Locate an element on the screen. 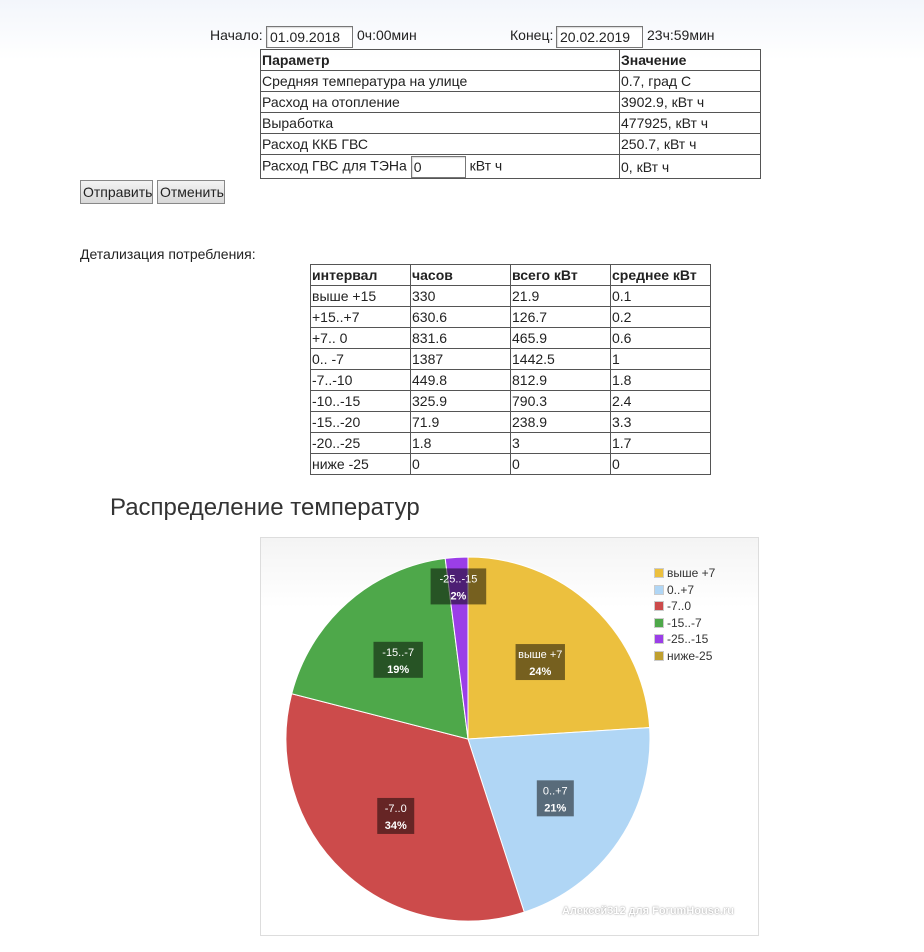 The height and width of the screenshot is (952, 924). table-row: +15..+7 630.6 126.7 0.2 is located at coordinates (510, 317).